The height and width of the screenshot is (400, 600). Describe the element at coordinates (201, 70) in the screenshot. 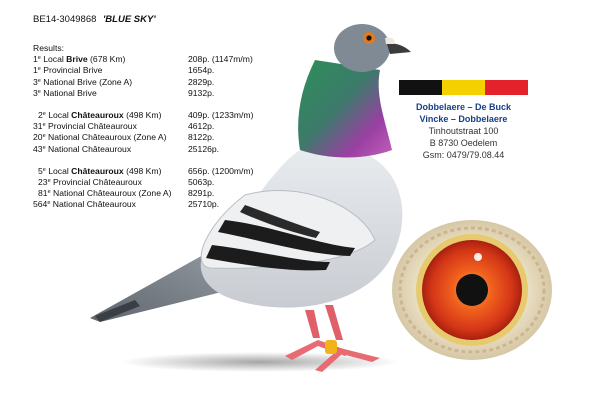

I see `result-points: 1654p.` at that location.